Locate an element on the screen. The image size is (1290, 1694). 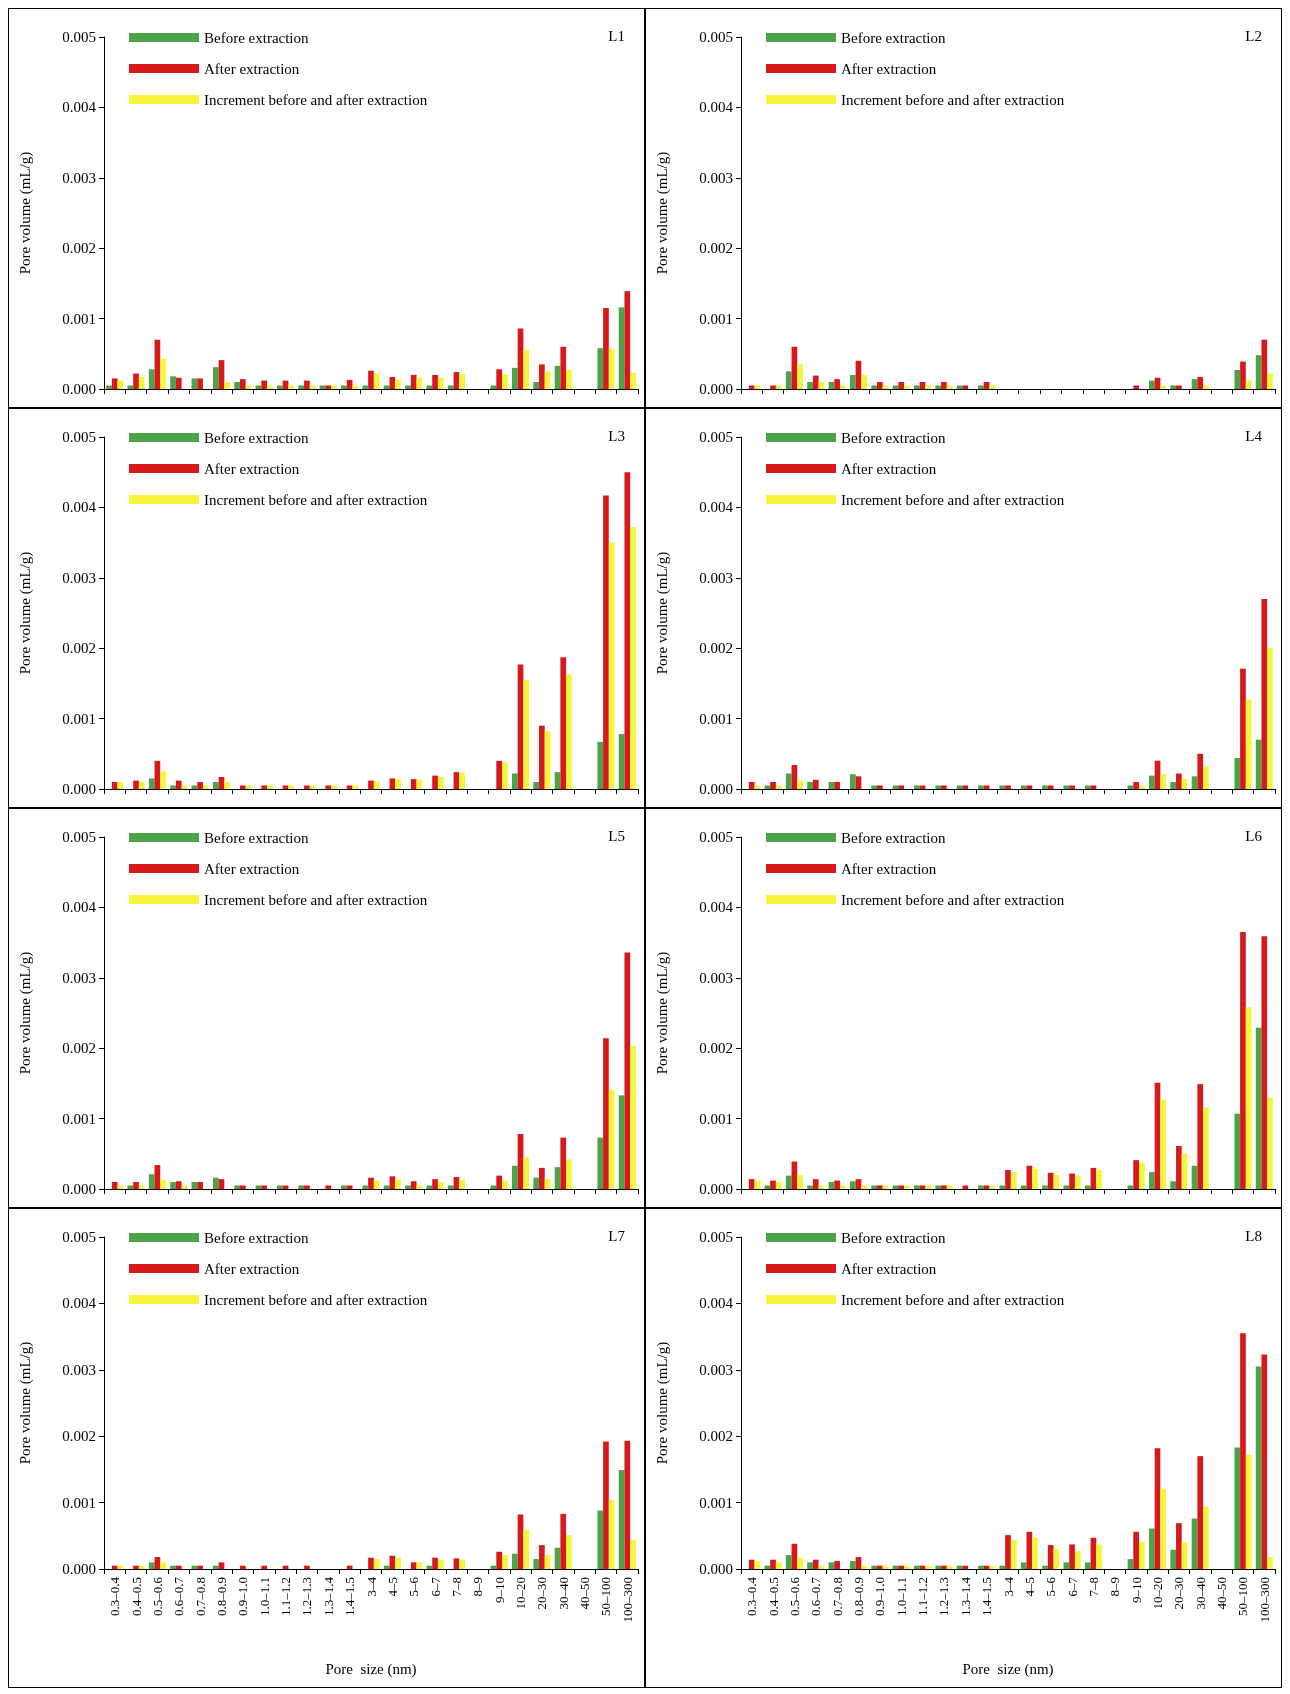
legend-label: After extraction is located at coordinates (889, 468).